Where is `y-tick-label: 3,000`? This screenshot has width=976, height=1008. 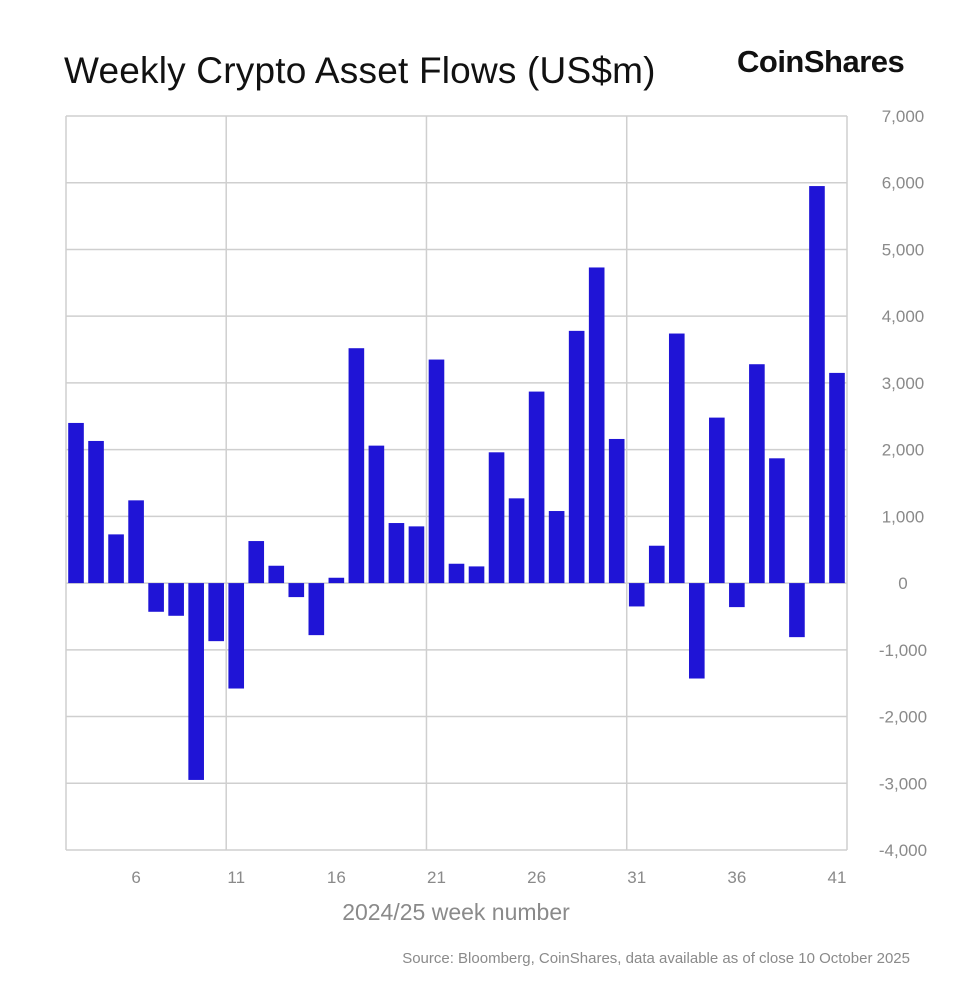 y-tick-label: 3,000 is located at coordinates (903, 383).